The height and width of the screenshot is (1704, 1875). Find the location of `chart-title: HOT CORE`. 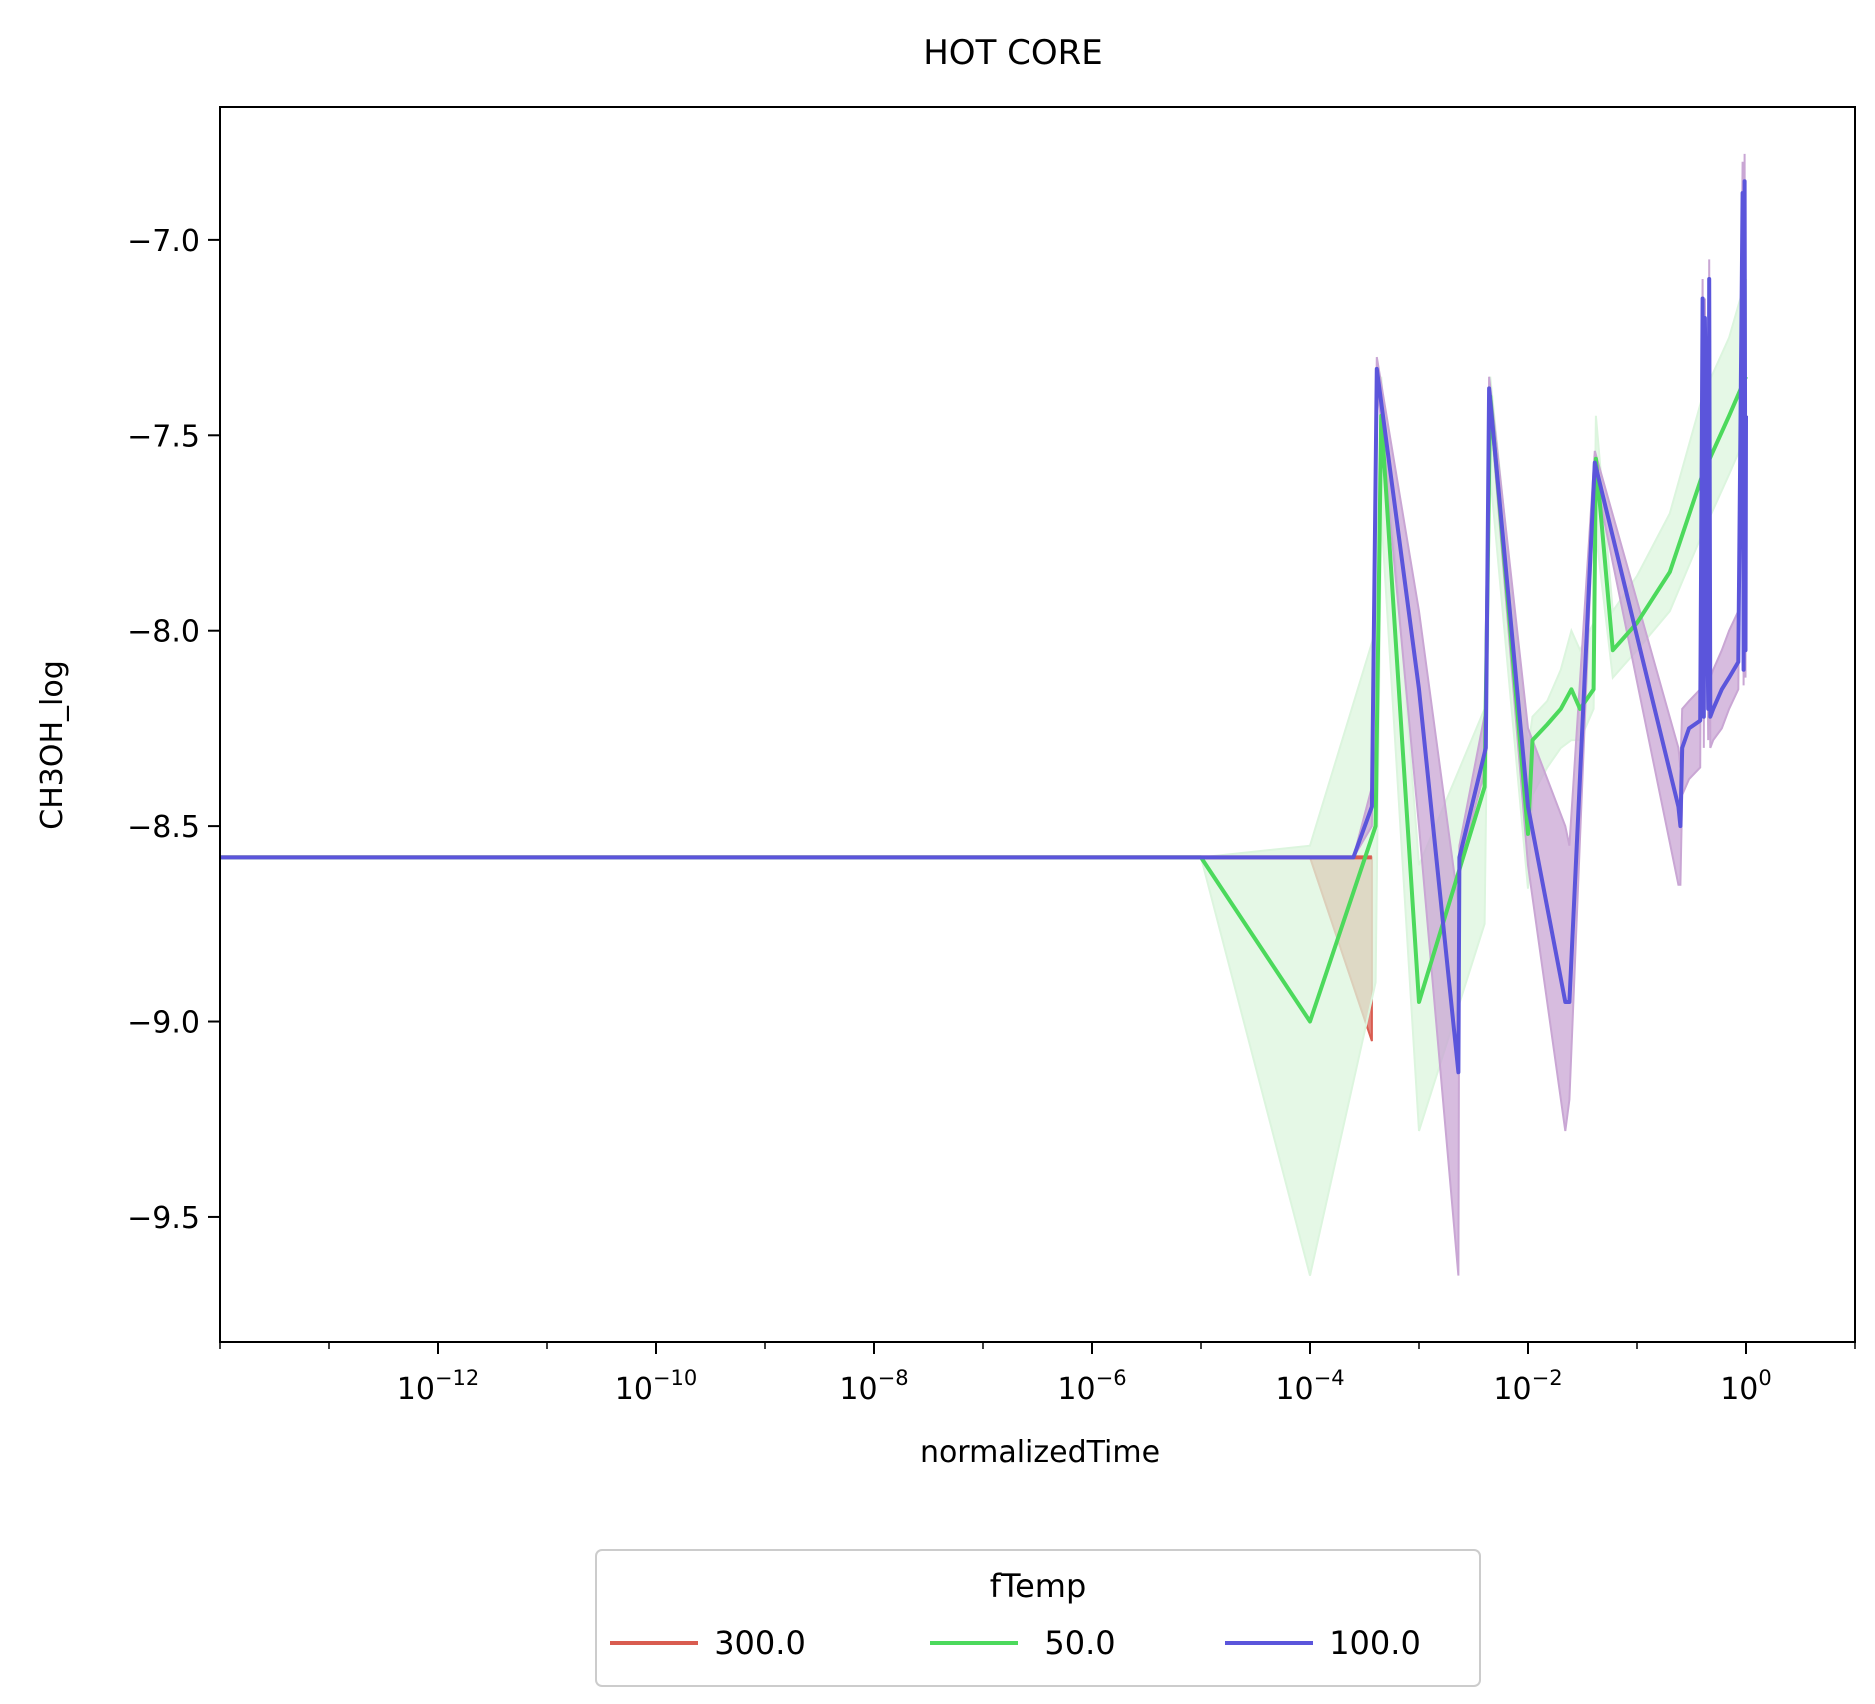

chart-title: HOT CORE is located at coordinates (1013, 53).